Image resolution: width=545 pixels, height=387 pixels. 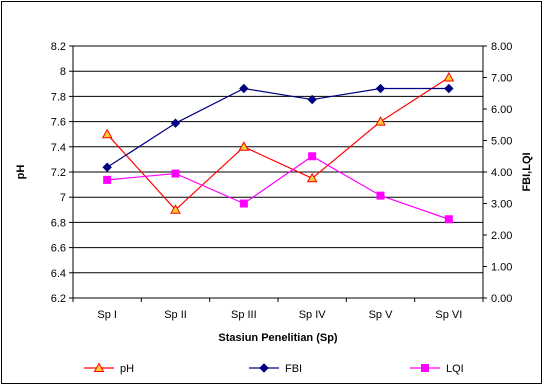 I want to click on left-tick-label: 8, so click(x=63, y=72).